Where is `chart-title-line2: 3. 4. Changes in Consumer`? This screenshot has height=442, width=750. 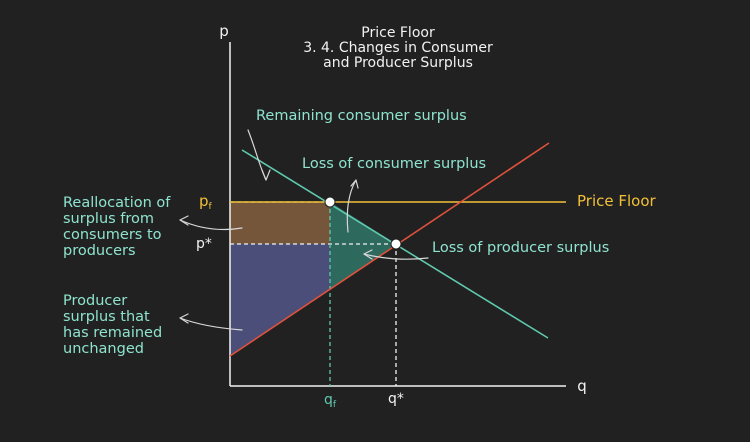 chart-title-line2: 3. 4. Changes in Consumer is located at coordinates (398, 48).